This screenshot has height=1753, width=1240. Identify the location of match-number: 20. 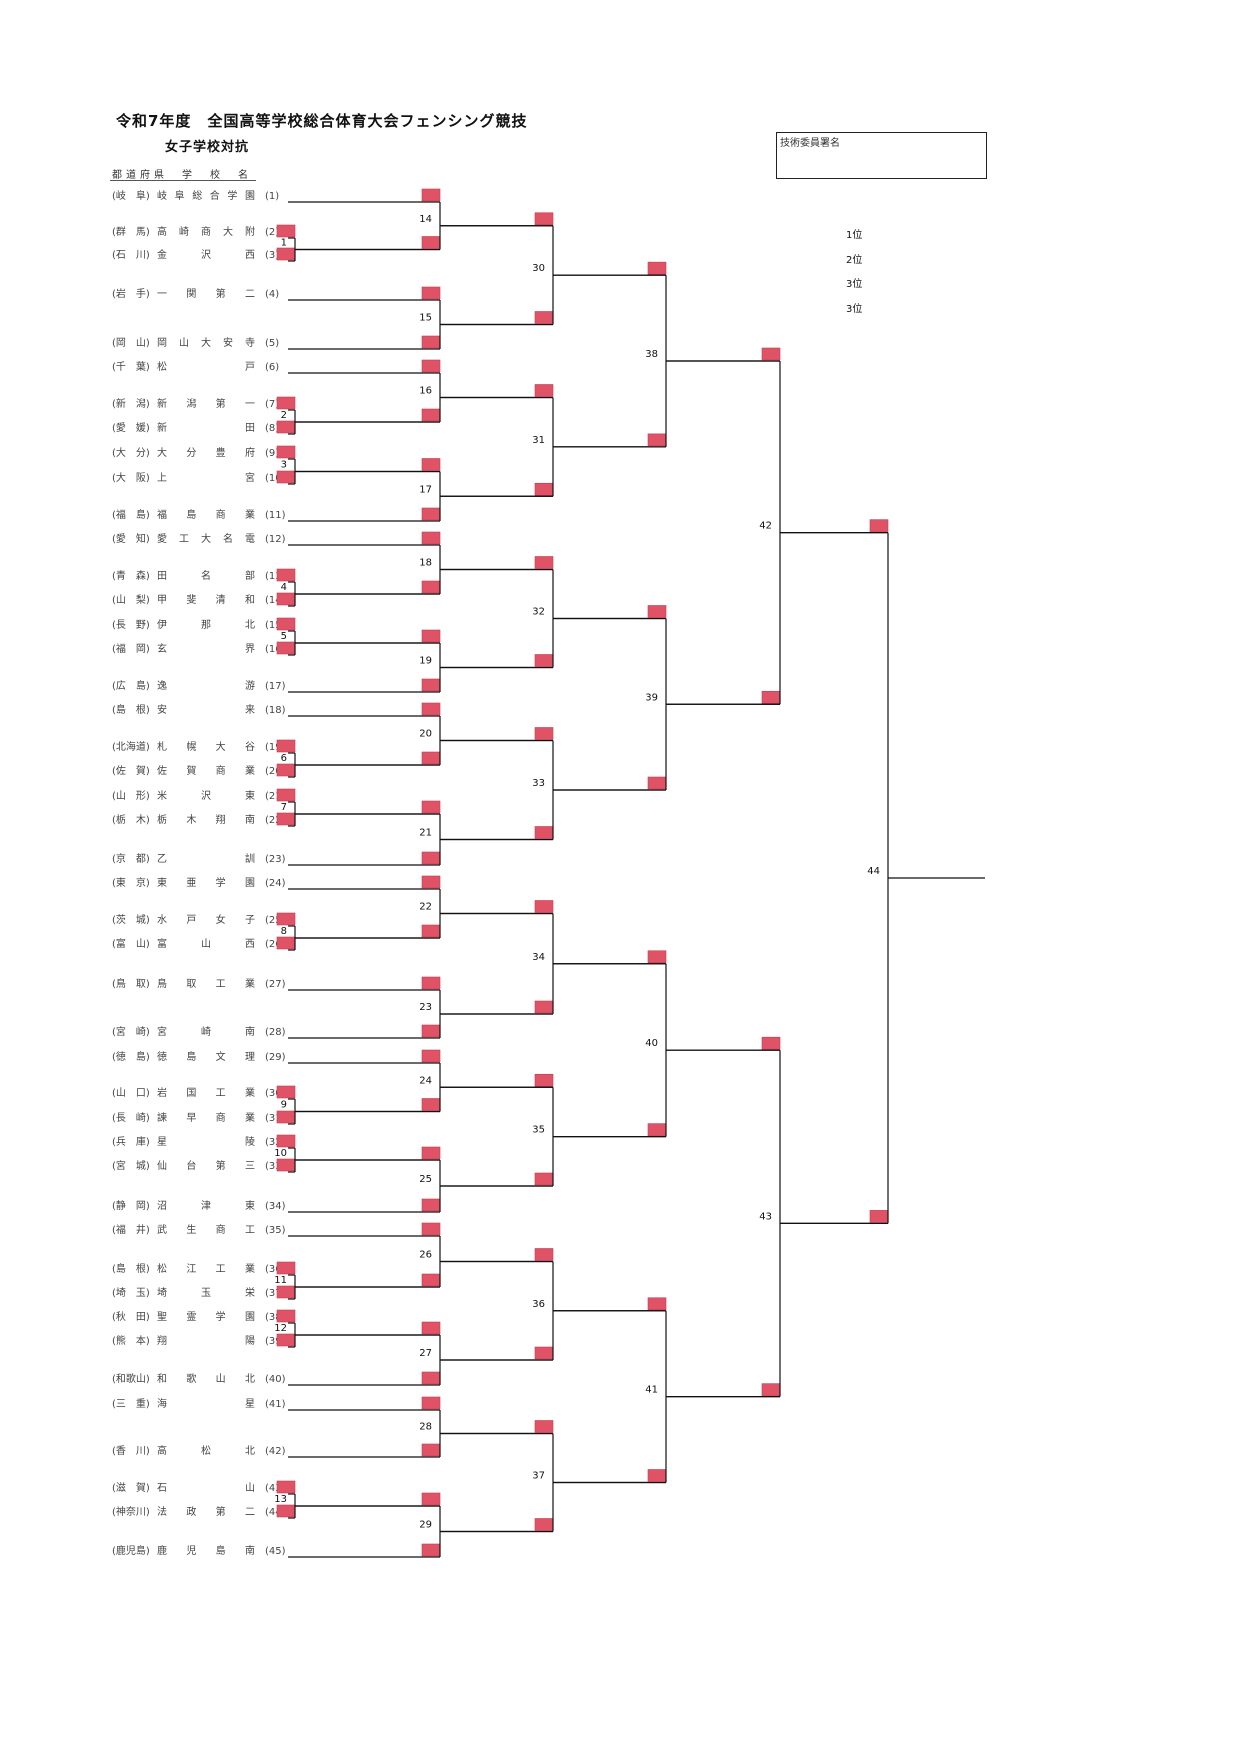
(425, 734).